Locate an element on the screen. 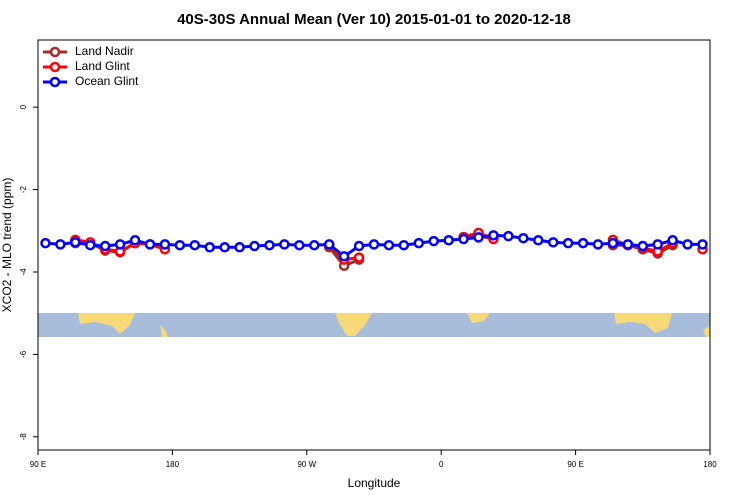 The width and height of the screenshot is (750, 500). y-tick-label: -6 is located at coordinates (23, 354).